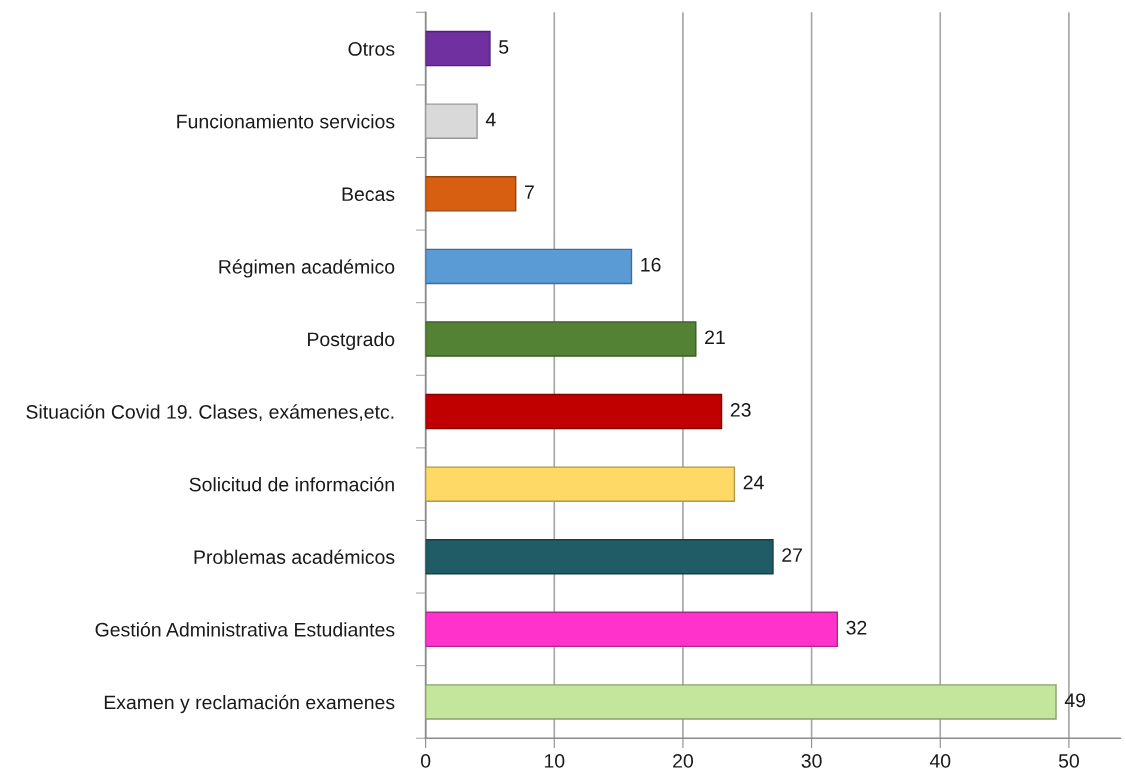 The width and height of the screenshot is (1126, 769). What do you see at coordinates (351, 341) in the screenshot?
I see `y-tick-label: Postgrado` at bounding box center [351, 341].